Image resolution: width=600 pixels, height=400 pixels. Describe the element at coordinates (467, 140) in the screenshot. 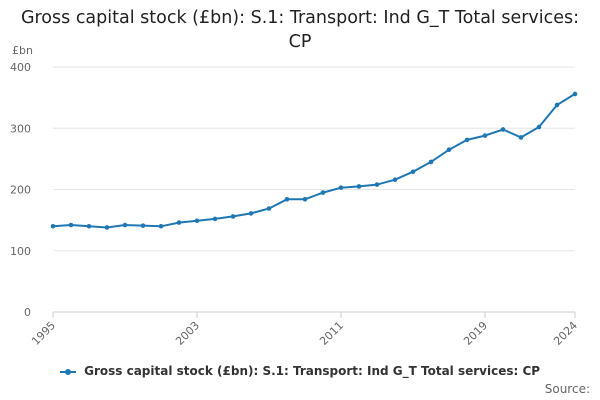

I see `data-point-2018` at that location.